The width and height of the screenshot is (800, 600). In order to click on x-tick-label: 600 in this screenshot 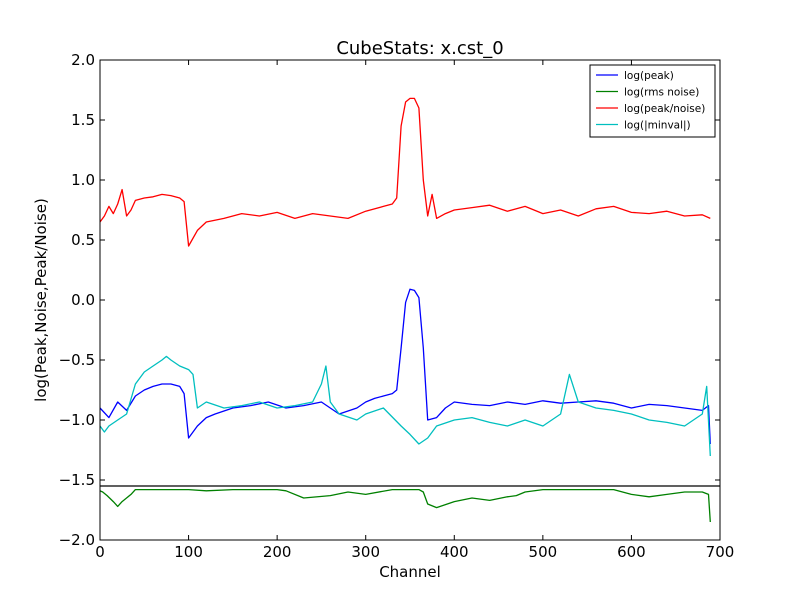, I will do `click(631, 552)`.